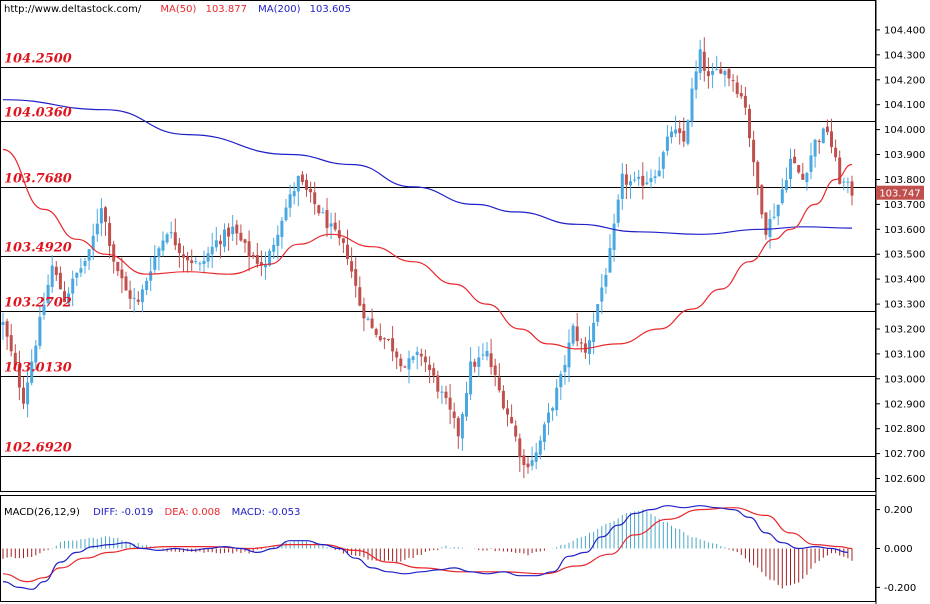 This screenshot has height=604, width=930. Describe the element at coordinates (904, 130) in the screenshot. I see `price-tick-label-4: 104.000` at that location.